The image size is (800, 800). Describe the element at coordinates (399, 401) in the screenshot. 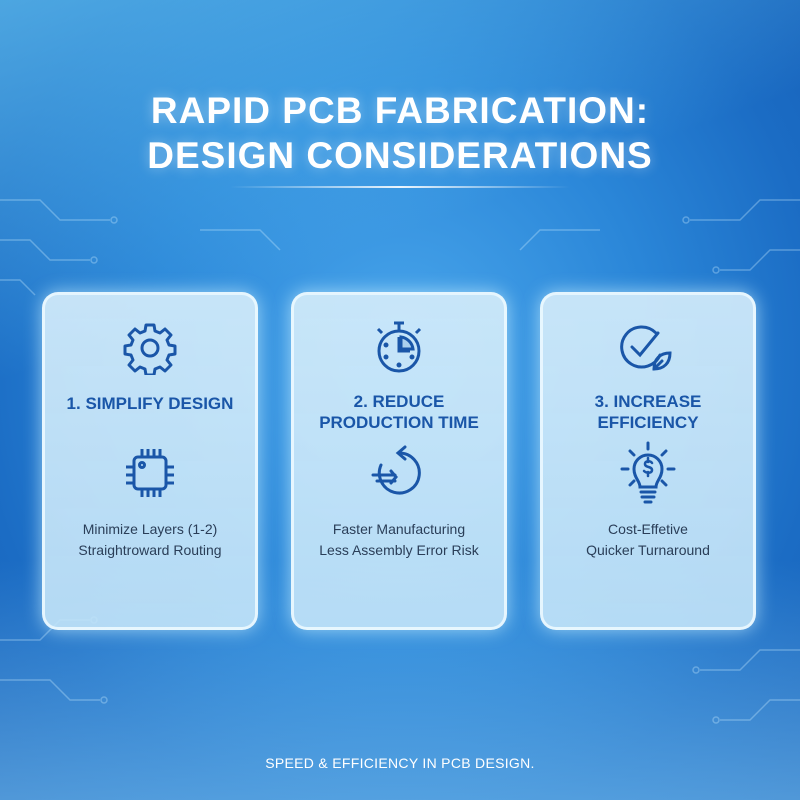

I see `heading-line: 2. REDUCE` at that location.